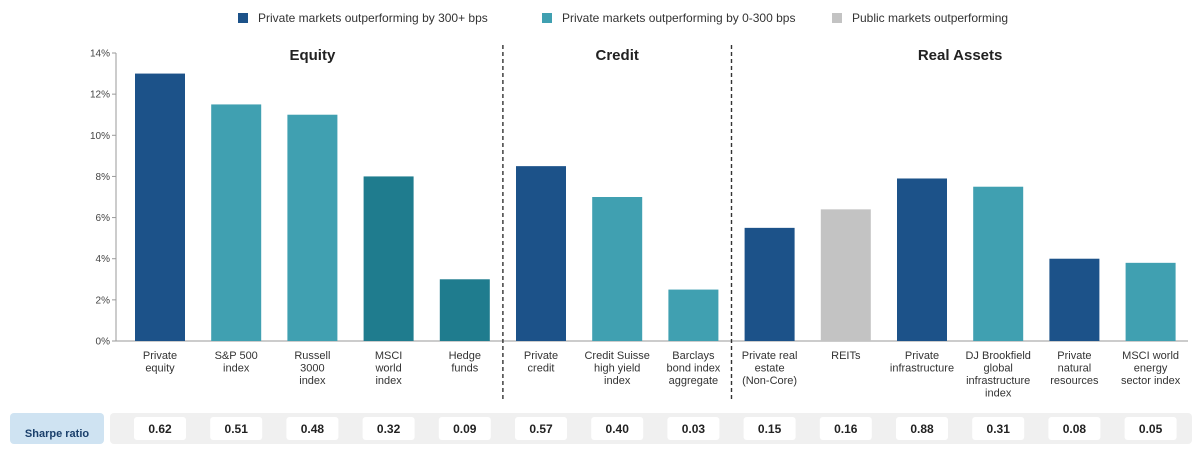 The width and height of the screenshot is (1196, 456). What do you see at coordinates (100, 95) in the screenshot?
I see `y-tick-label: 12%` at bounding box center [100, 95].